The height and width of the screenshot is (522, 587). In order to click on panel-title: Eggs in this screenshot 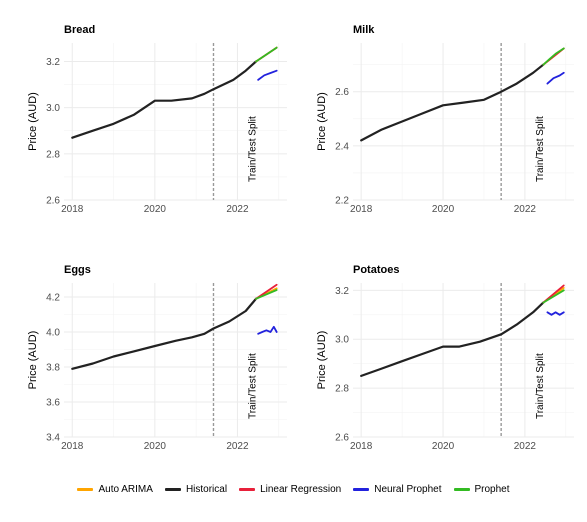, I will do `click(77, 270)`.